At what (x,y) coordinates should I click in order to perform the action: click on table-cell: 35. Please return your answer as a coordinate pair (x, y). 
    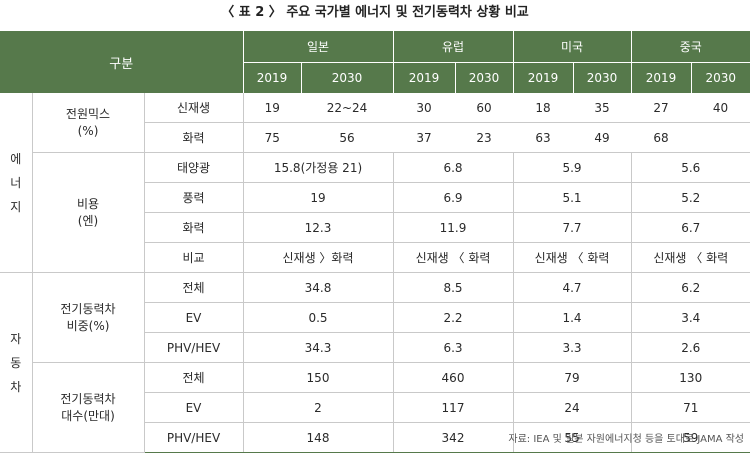
    Looking at the image, I should click on (602, 108).